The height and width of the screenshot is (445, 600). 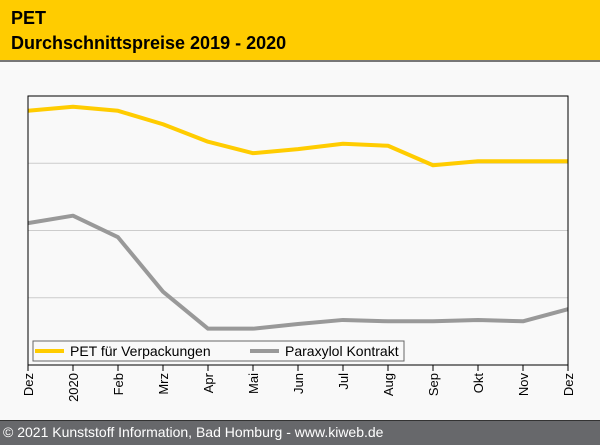 I want to click on x-tick-label: Feb, so click(x=118, y=384).